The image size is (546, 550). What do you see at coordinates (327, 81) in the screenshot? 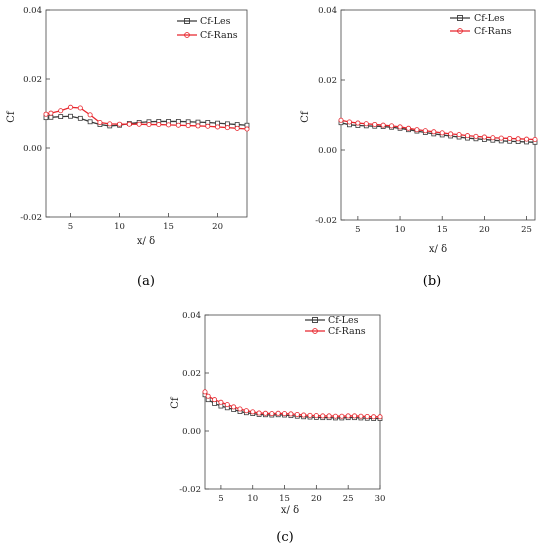
I see `y-tick-label-b-1: 0.02` at bounding box center [327, 81].